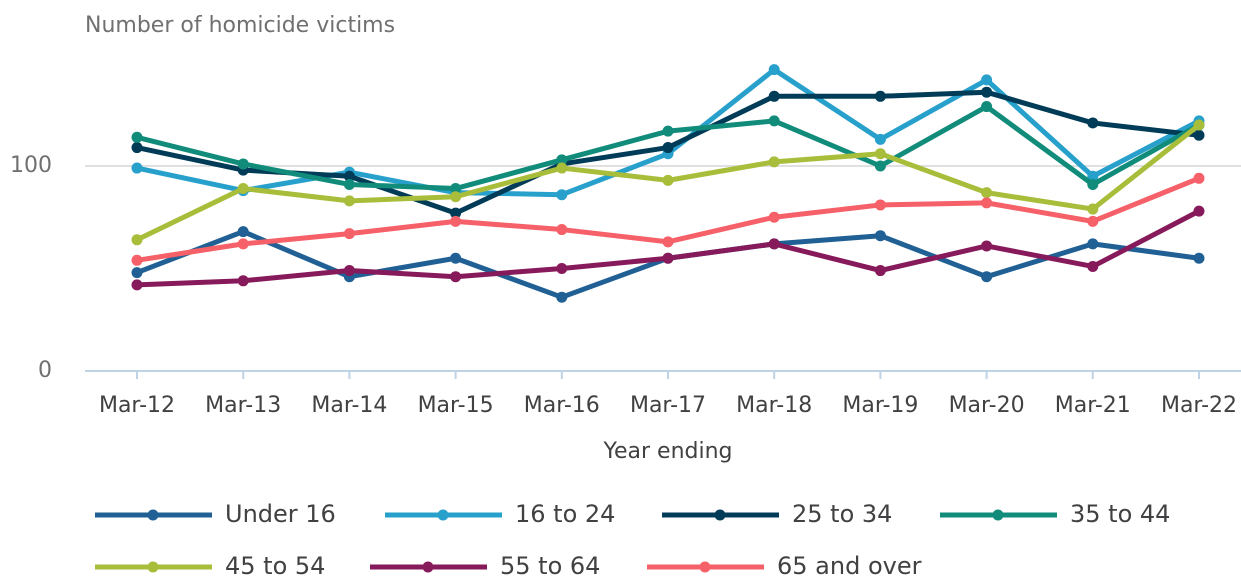 This screenshot has width=1241, height=584. I want to click on x-tick-label: Mar-21, so click(1093, 405).